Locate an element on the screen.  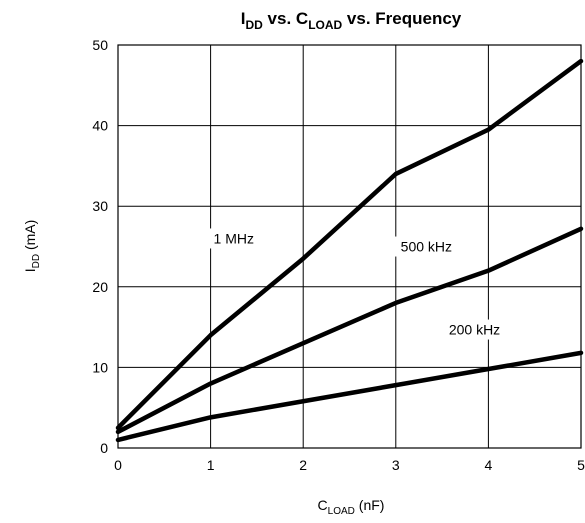
x-axis-label-unit: (nF) is located at coordinates (370, 505).